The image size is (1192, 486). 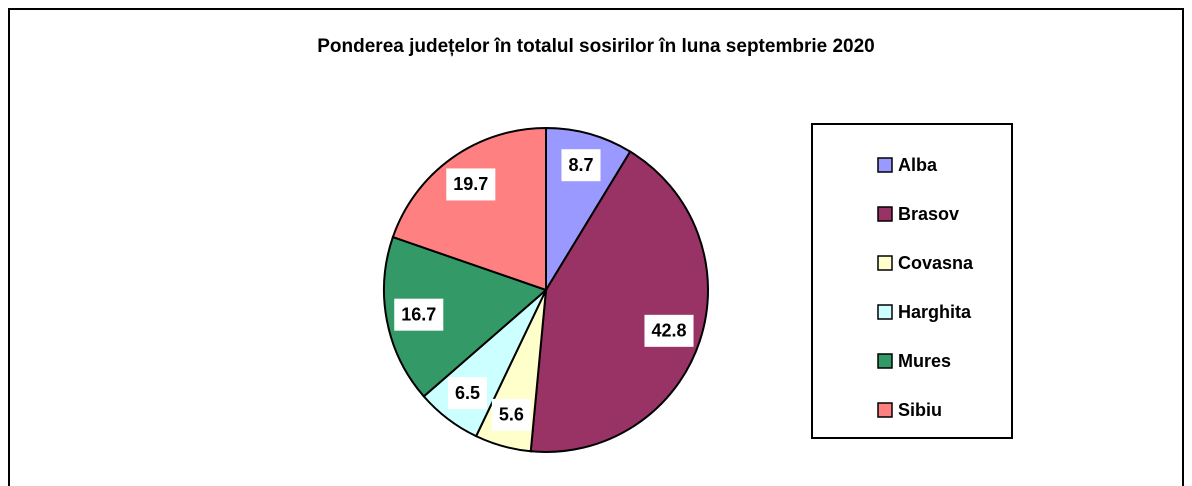 What do you see at coordinates (924, 361) in the screenshot?
I see `legend-label: Mures` at bounding box center [924, 361].